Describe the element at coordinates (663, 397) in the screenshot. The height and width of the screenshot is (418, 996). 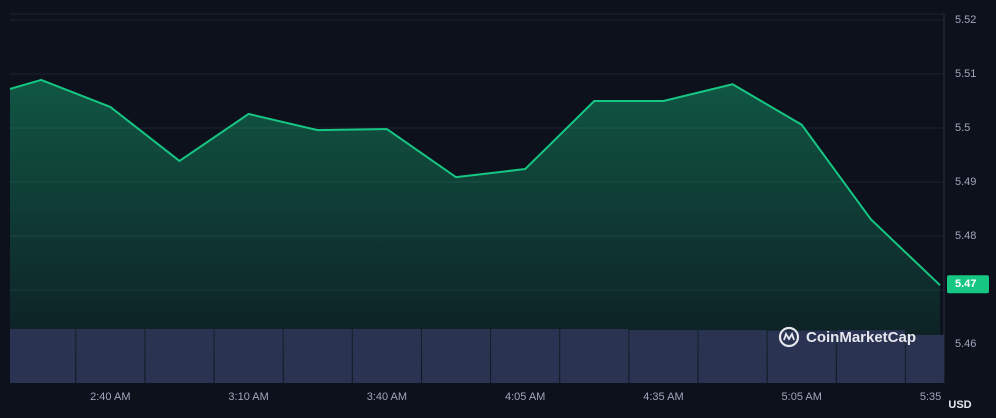
I see `x-tick-label: 4:35 AM` at that location.